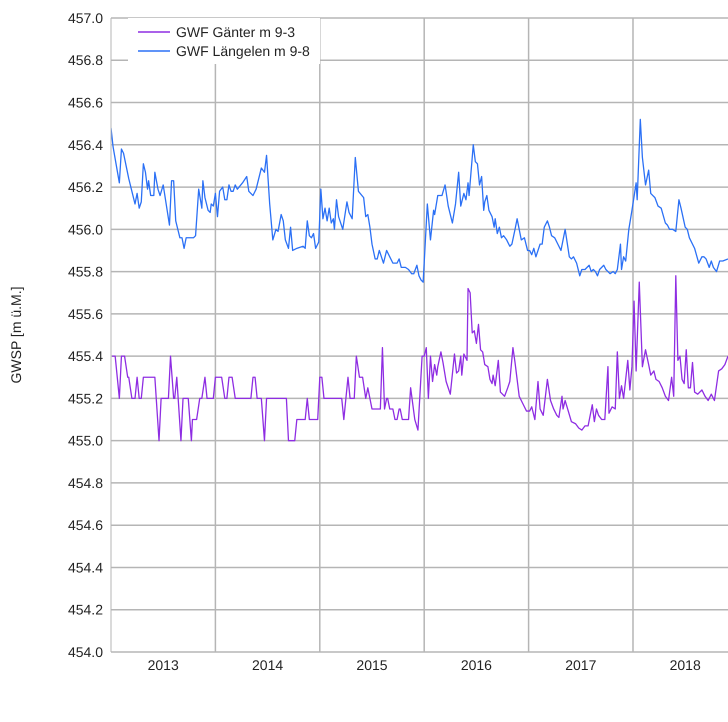 This screenshot has height=722, width=728. Describe the element at coordinates (86, 187) in the screenshot. I see `y-tick-label: 456.2` at that location.